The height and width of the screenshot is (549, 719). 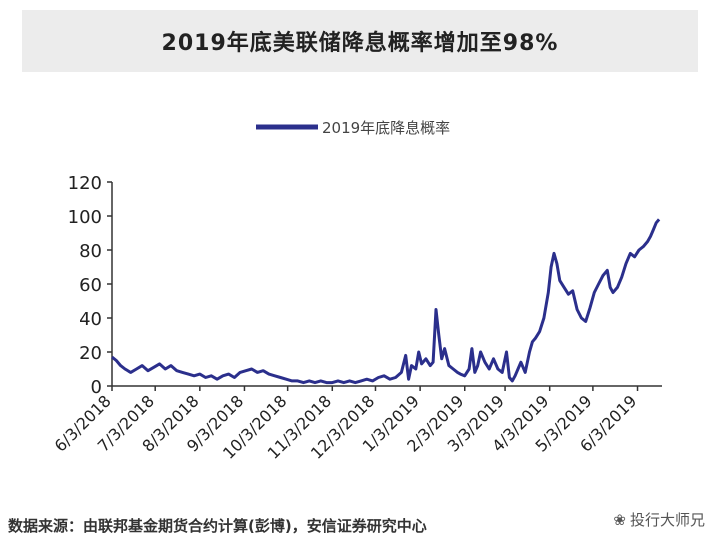 What do you see at coordinates (360, 43) in the screenshot?
I see `chart-title: 2019年底美联储降息概率增加至98%` at bounding box center [360, 43].